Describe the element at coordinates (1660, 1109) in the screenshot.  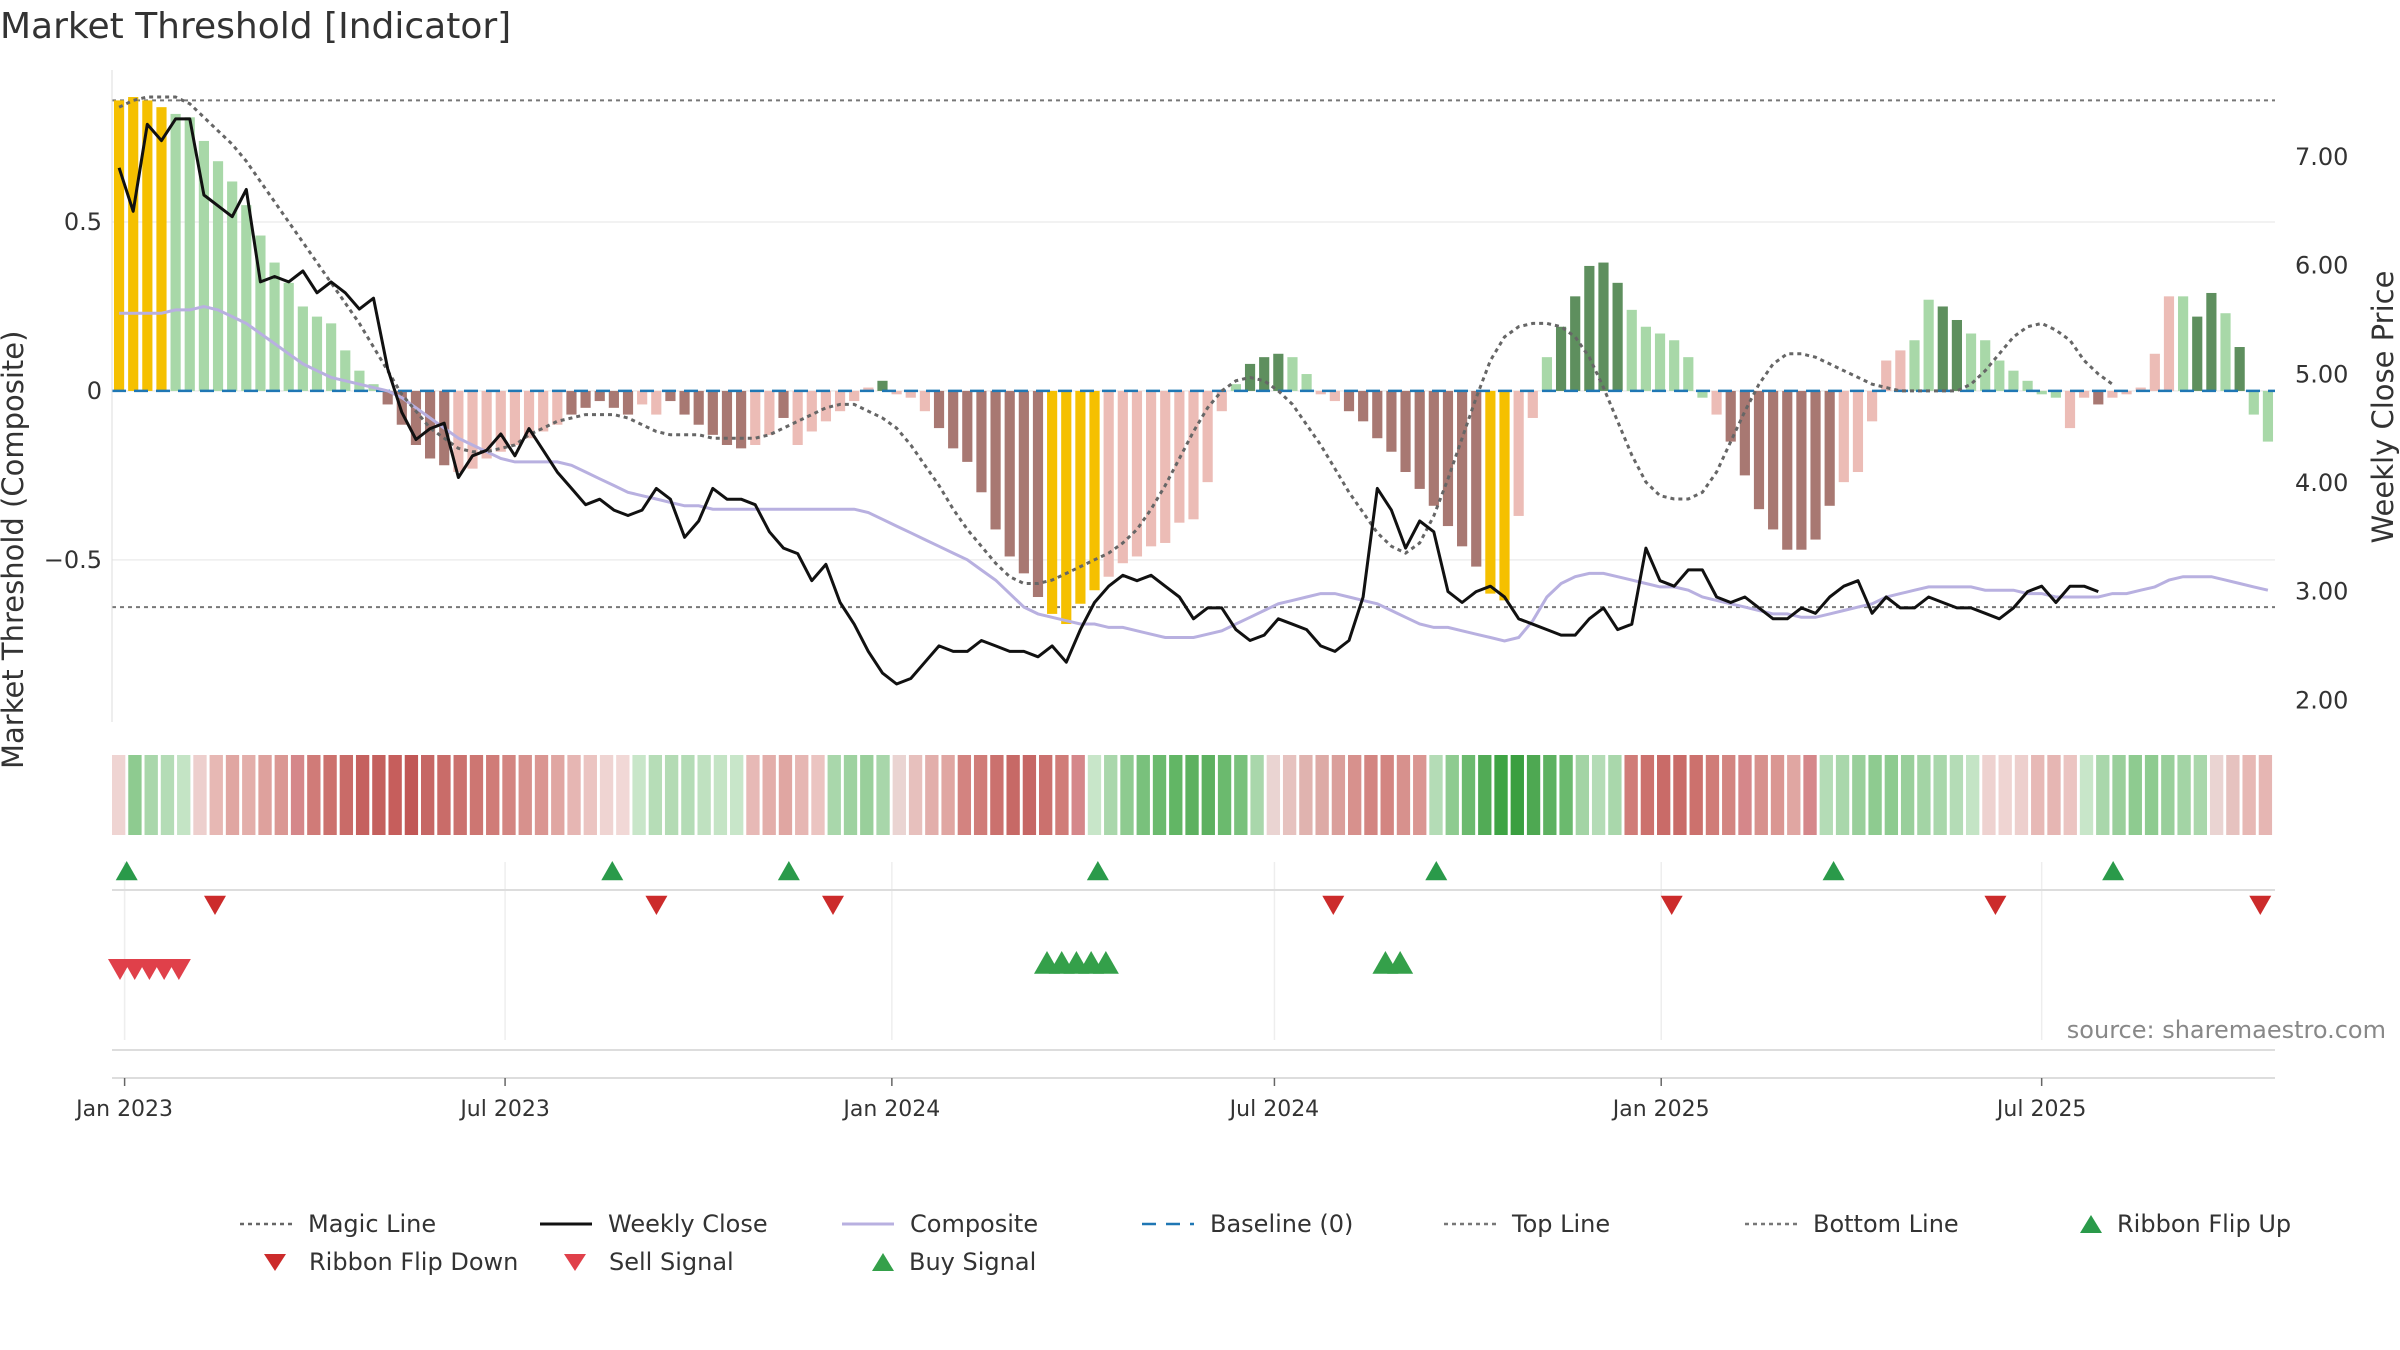
I see `x-tick-label: Jan 2025` at that location.